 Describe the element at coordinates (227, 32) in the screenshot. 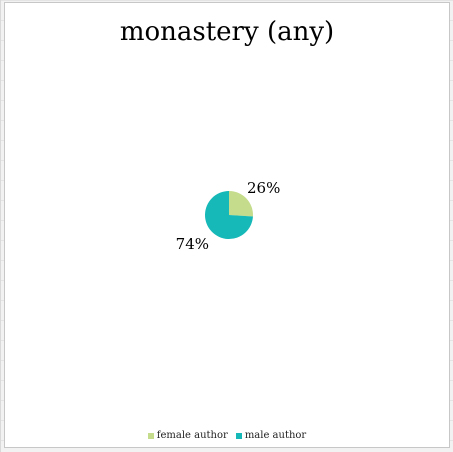

I see `chart-title: monastery (any)` at that location.